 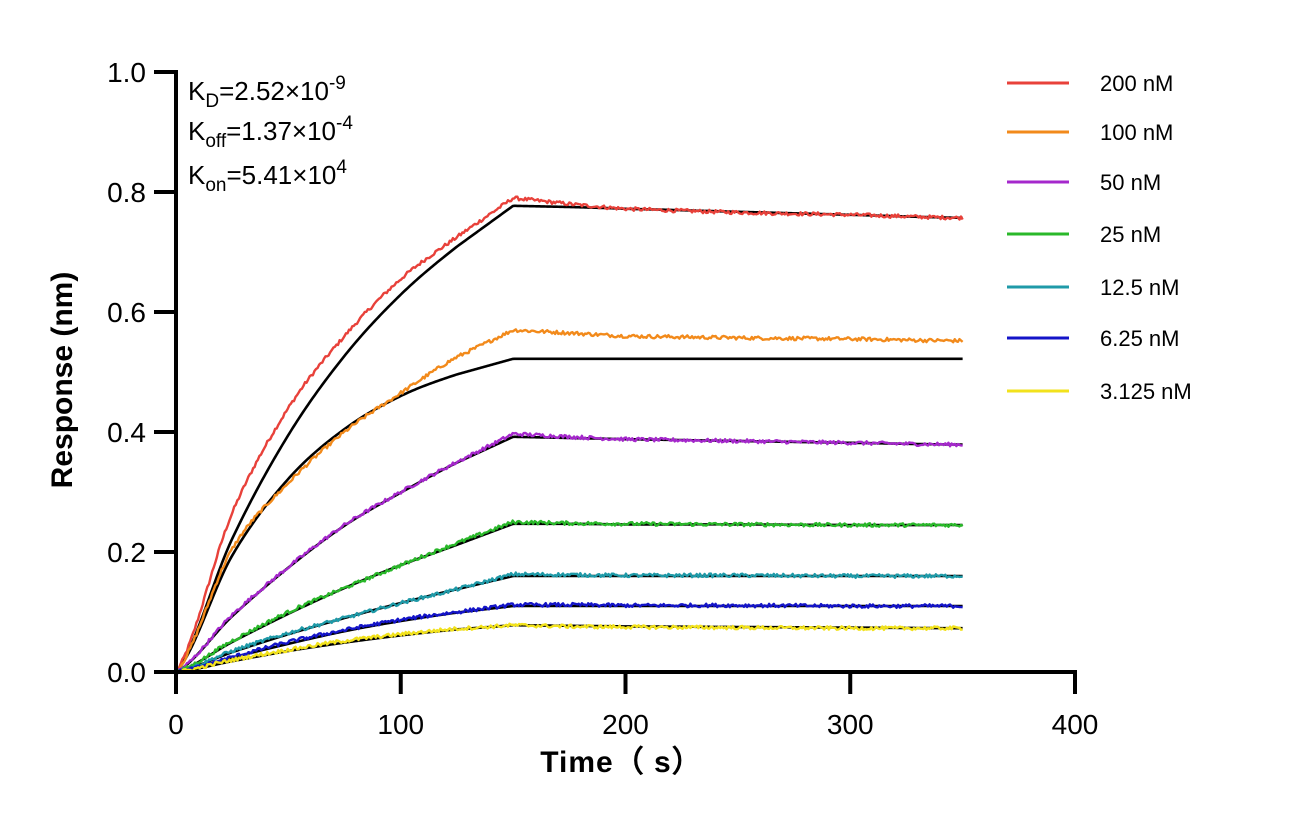 What do you see at coordinates (126, 552) in the screenshot?
I see `y-tick-label: 0.2` at bounding box center [126, 552].